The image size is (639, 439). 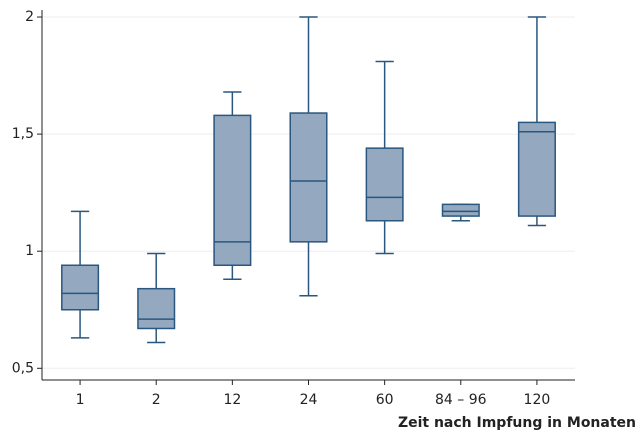 What do you see at coordinates (537, 400) in the screenshot?
I see `x-tick-label: 120` at bounding box center [537, 400].